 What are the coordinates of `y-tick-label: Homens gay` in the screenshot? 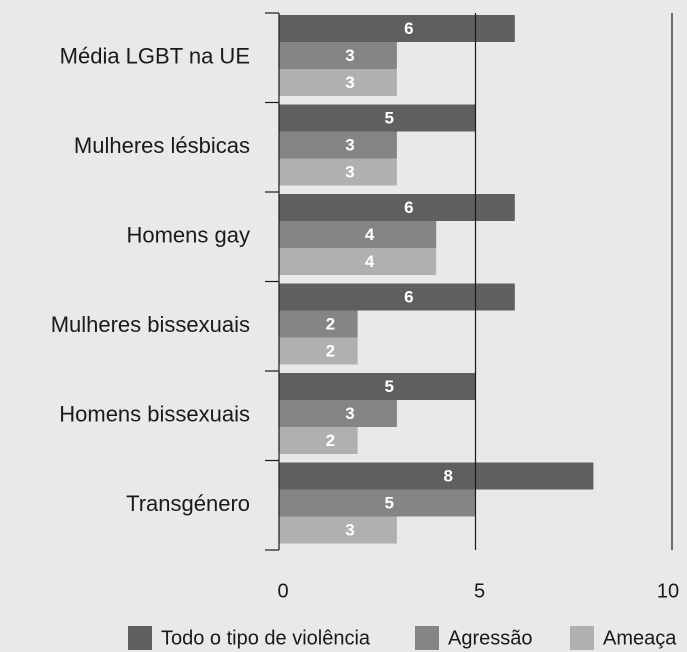 It's located at (188, 235).